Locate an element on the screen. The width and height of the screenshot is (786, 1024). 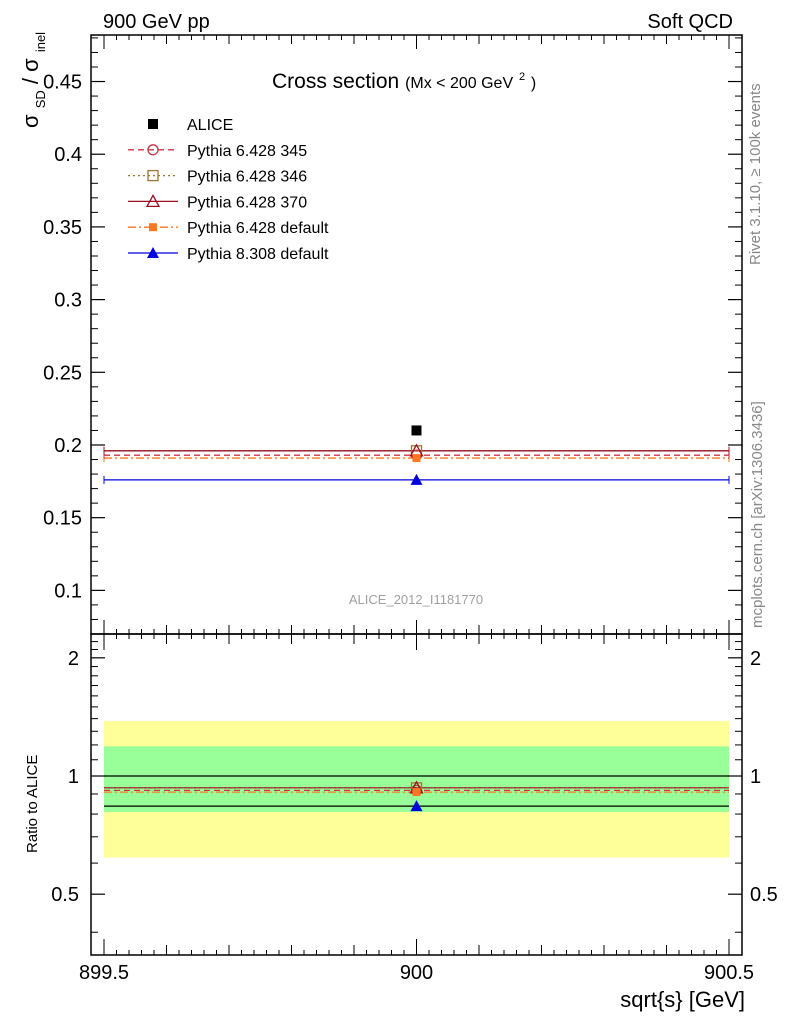
ratio-marker-p8def is located at coordinates (416, 806).